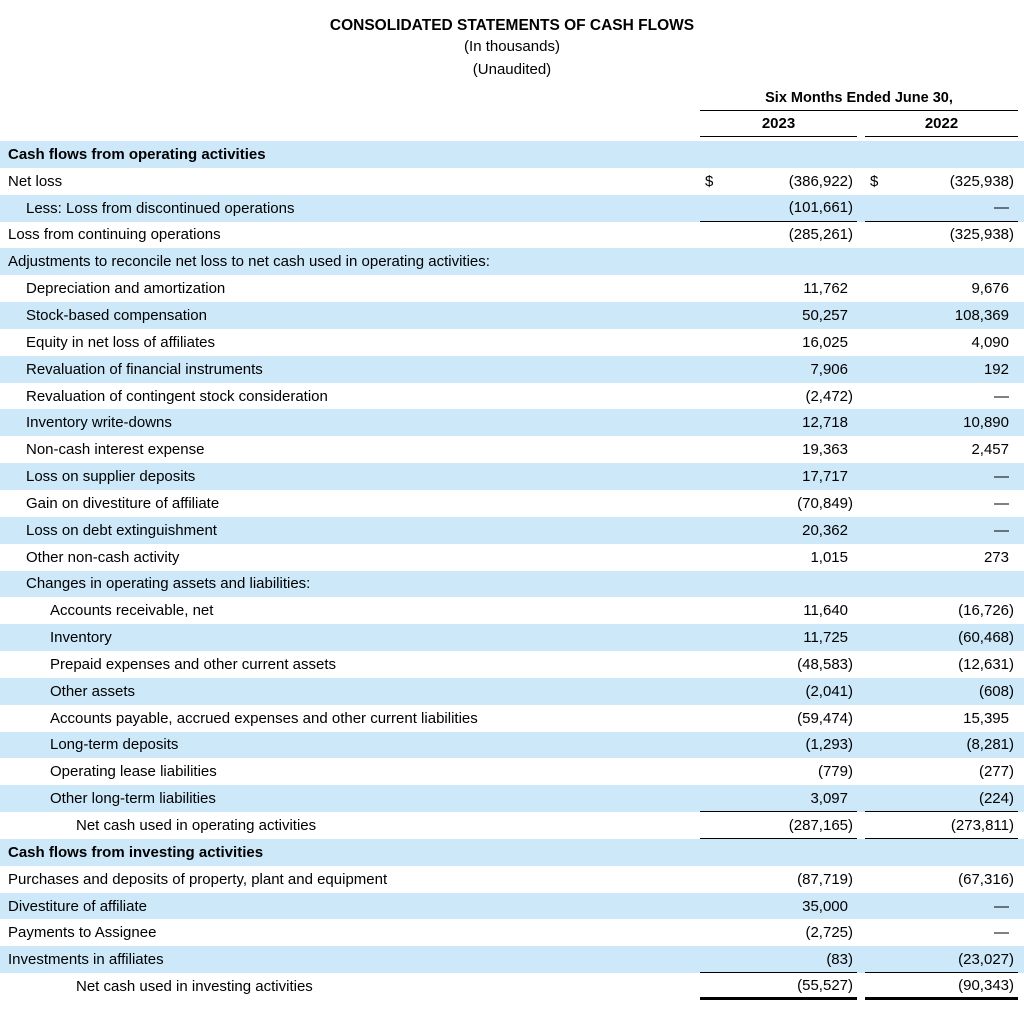 The height and width of the screenshot is (1022, 1024). I want to click on column-header-2023: 2023, so click(778, 125).